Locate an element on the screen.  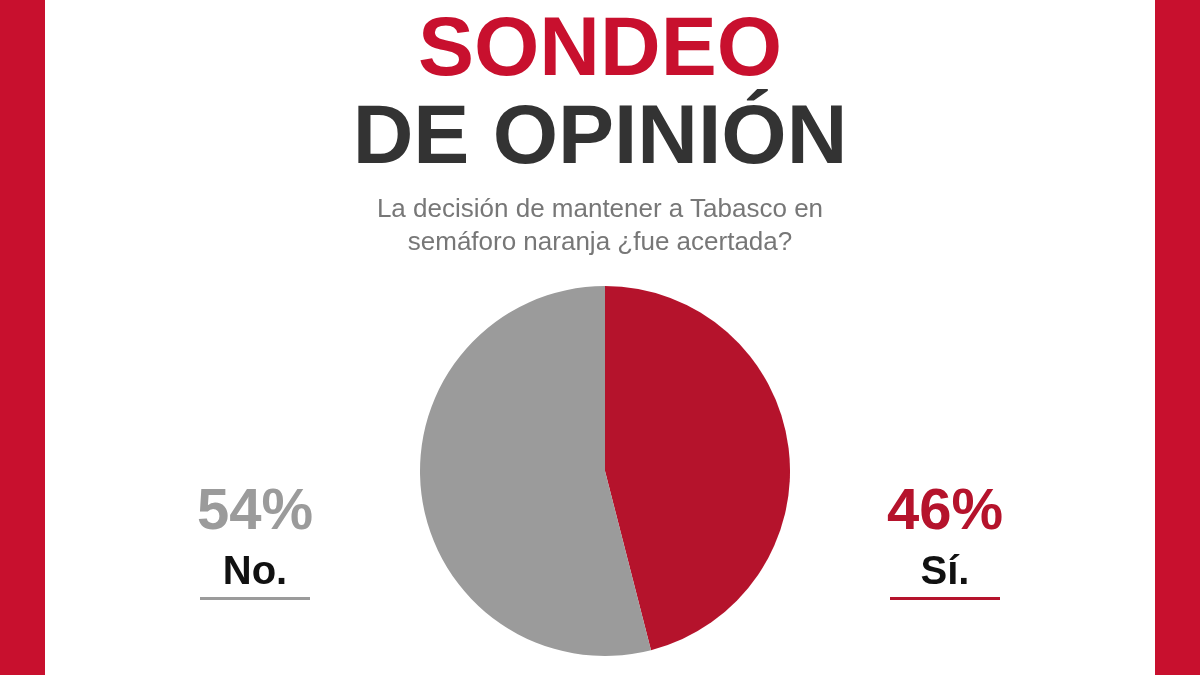
slice-label: Sí. is located at coordinates (945, 570).